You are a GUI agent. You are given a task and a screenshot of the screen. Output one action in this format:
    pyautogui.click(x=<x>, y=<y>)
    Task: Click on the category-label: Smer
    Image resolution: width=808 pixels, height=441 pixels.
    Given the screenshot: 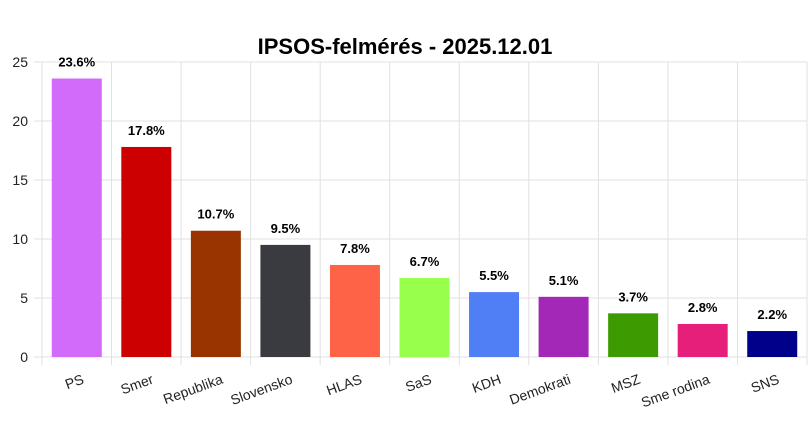 What is the action you would take?
    pyautogui.click(x=136, y=384)
    